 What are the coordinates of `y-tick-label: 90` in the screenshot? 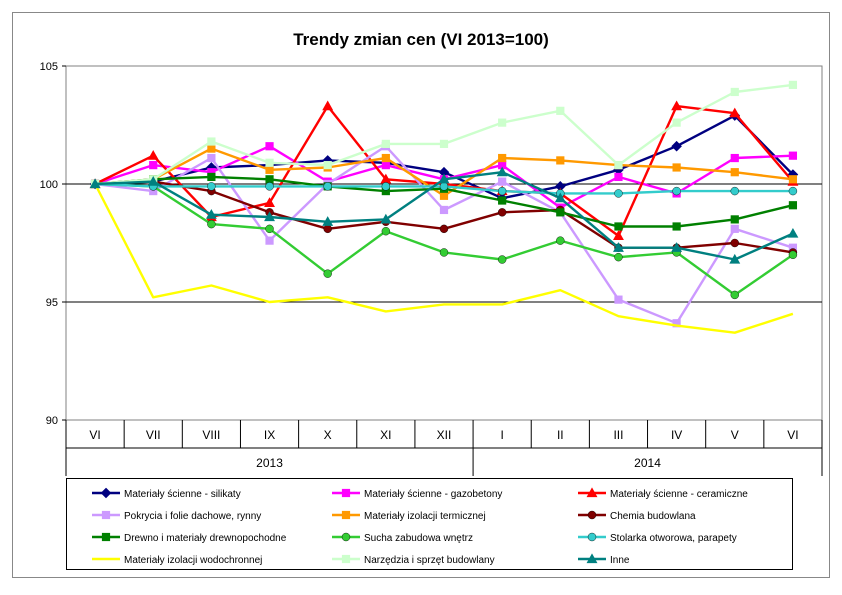 It's located at (52, 421).